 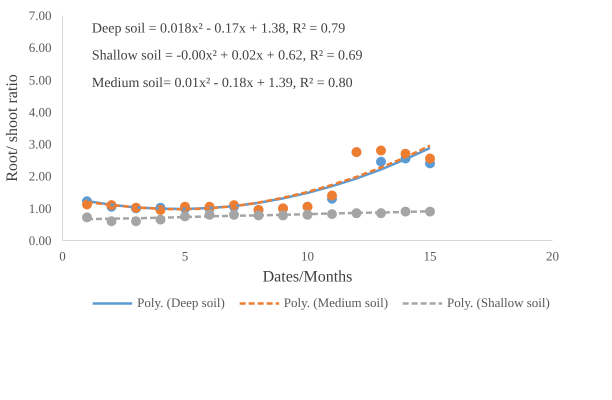 What do you see at coordinates (40, 208) in the screenshot?
I see `y-tick-label: 1.00` at bounding box center [40, 208].